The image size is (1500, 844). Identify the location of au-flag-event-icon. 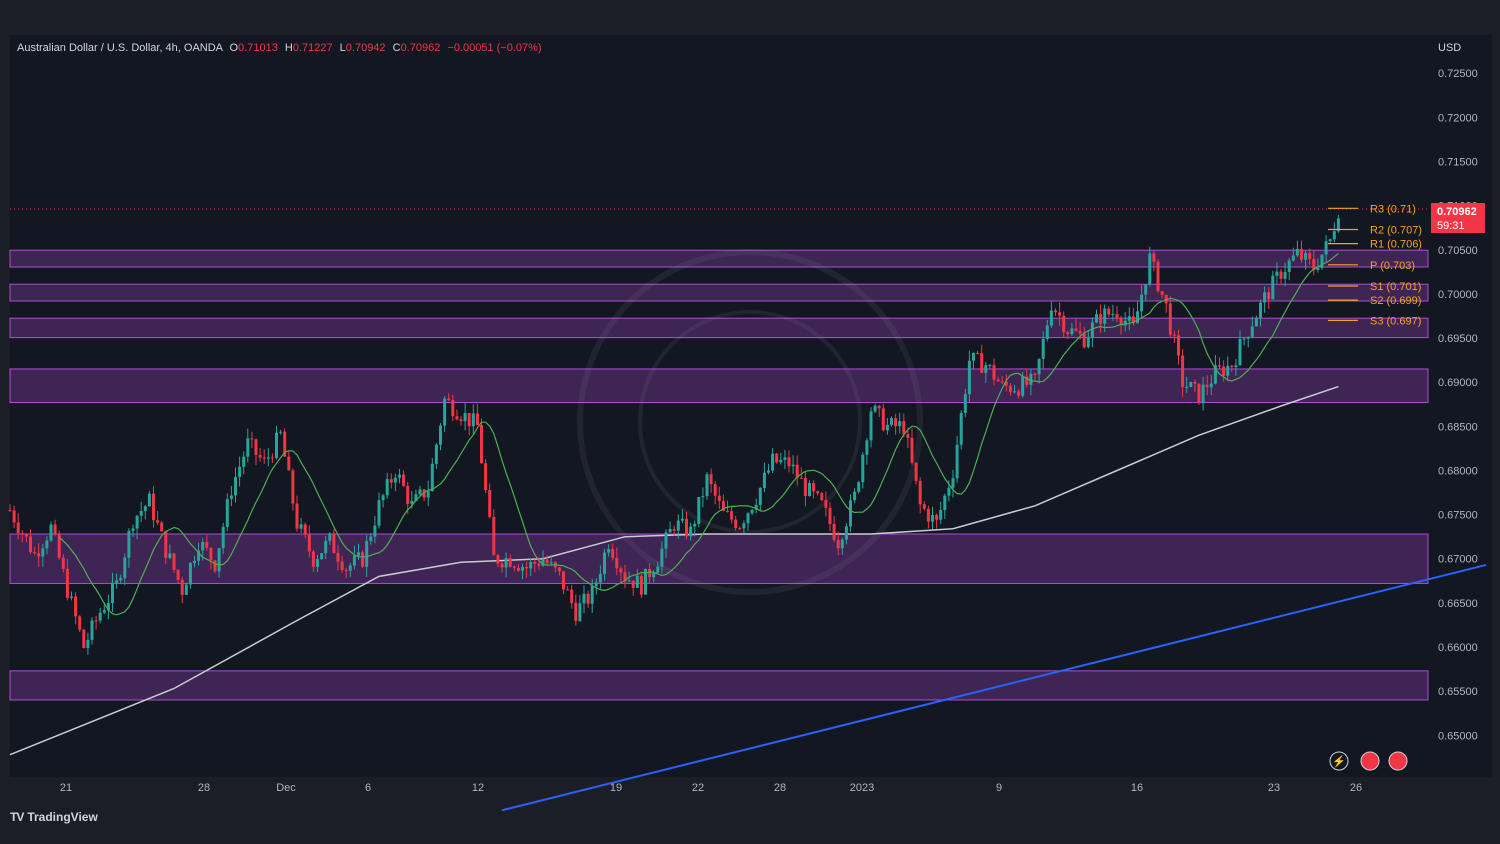
(1398, 761).